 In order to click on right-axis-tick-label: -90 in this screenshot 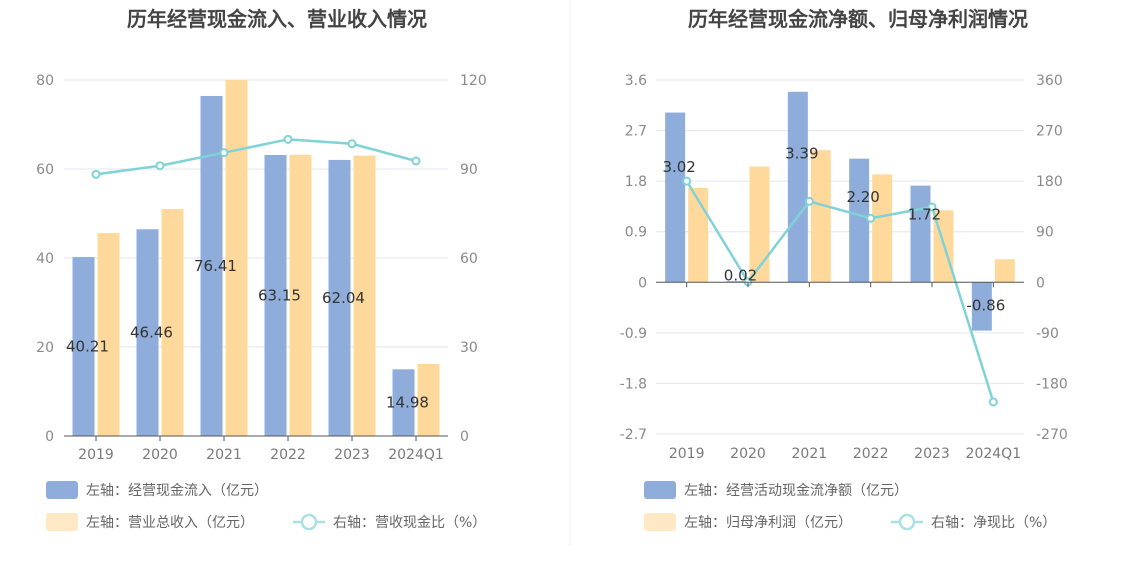, I will do `click(1047, 334)`.